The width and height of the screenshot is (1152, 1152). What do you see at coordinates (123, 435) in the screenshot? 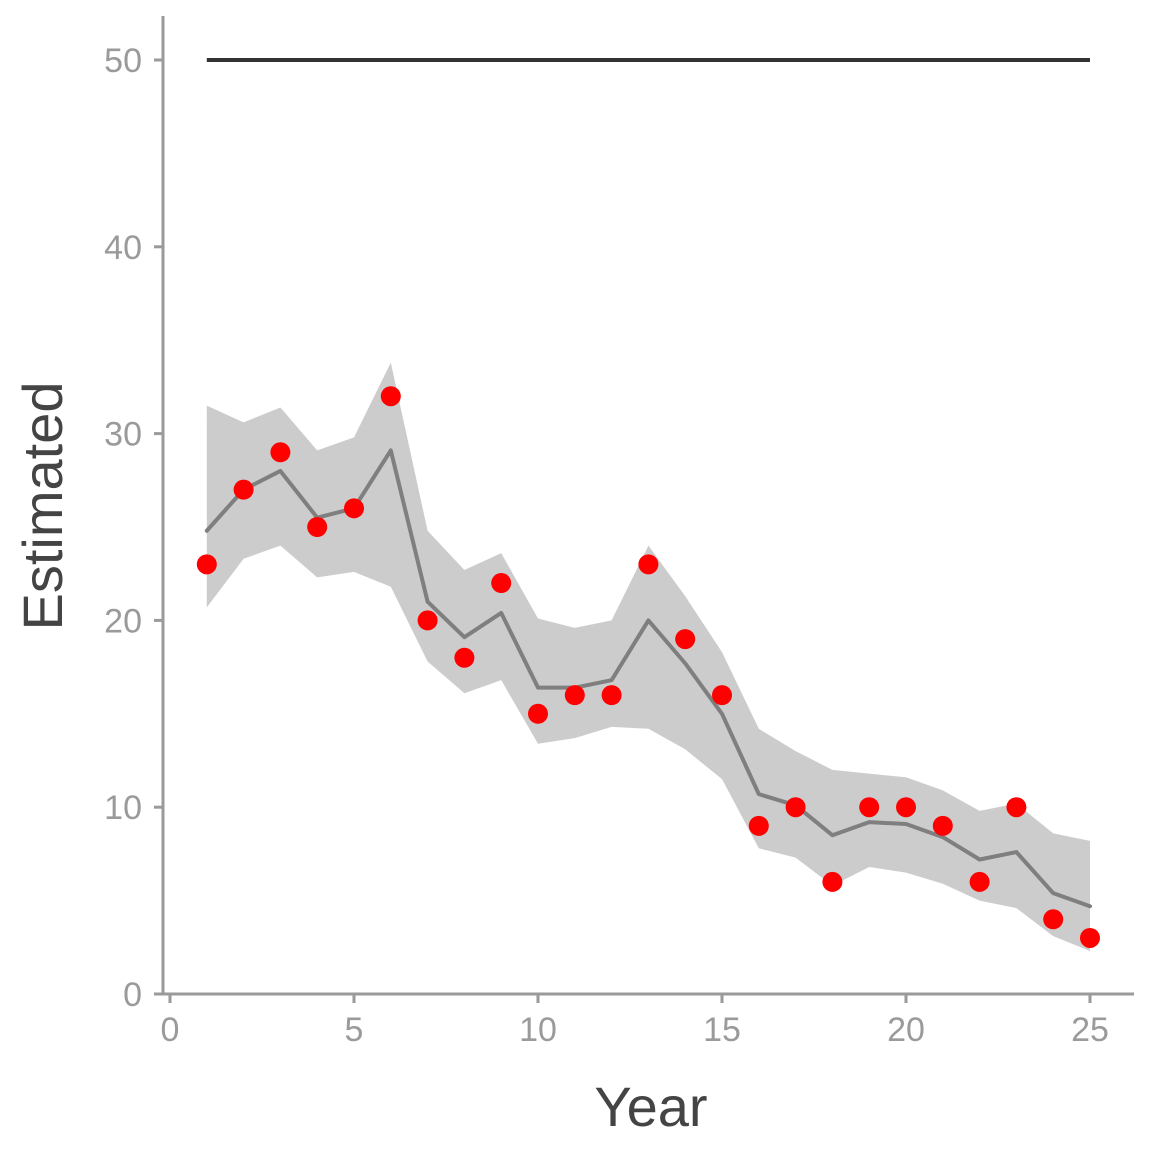
I see `y-tick-label-30: 30` at bounding box center [123, 435].